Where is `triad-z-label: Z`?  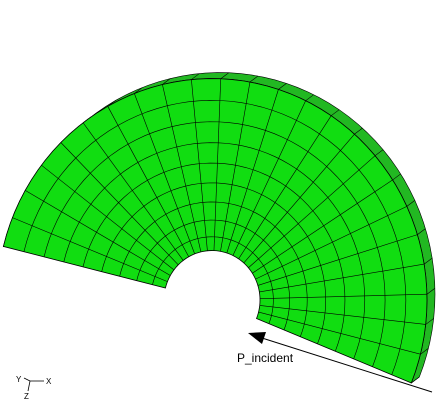
triad-z-label: Z is located at coordinates (26, 396).